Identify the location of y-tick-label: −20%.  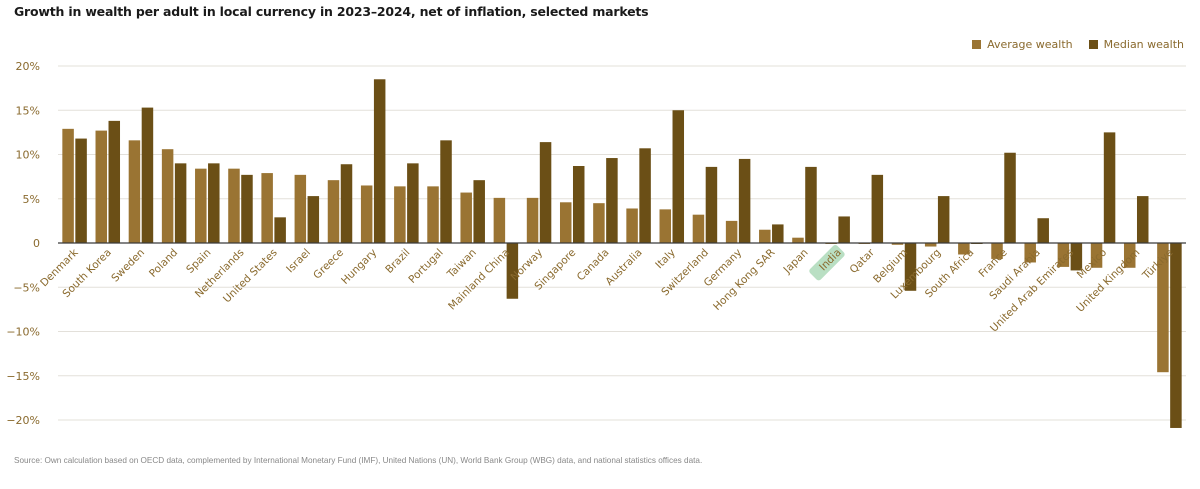
(23, 420).